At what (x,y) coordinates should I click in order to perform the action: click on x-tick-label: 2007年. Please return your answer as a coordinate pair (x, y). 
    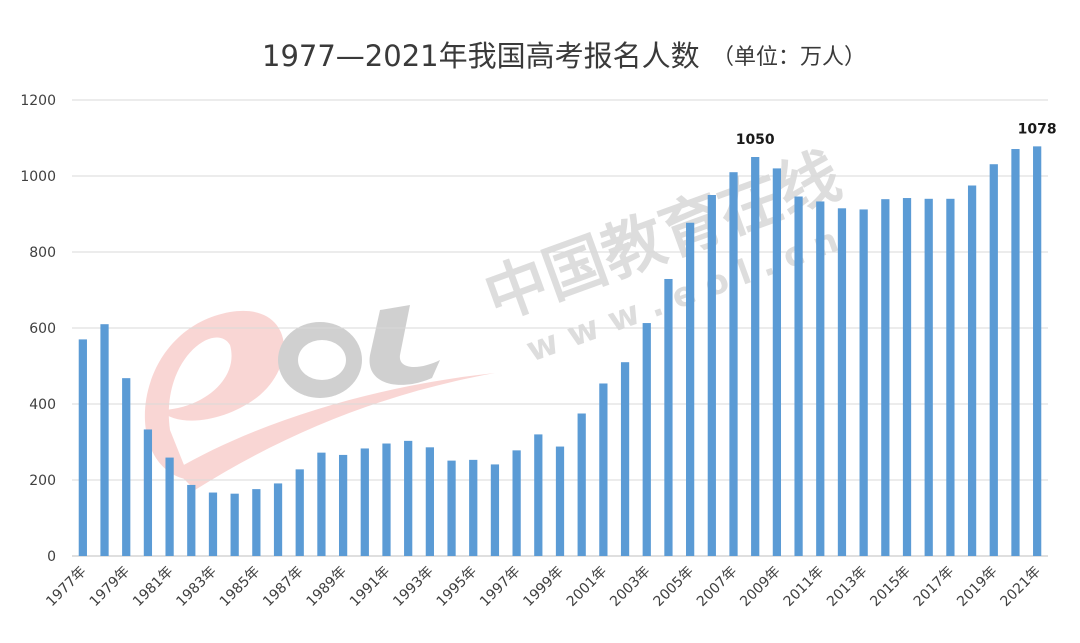
    Looking at the image, I should click on (717, 587).